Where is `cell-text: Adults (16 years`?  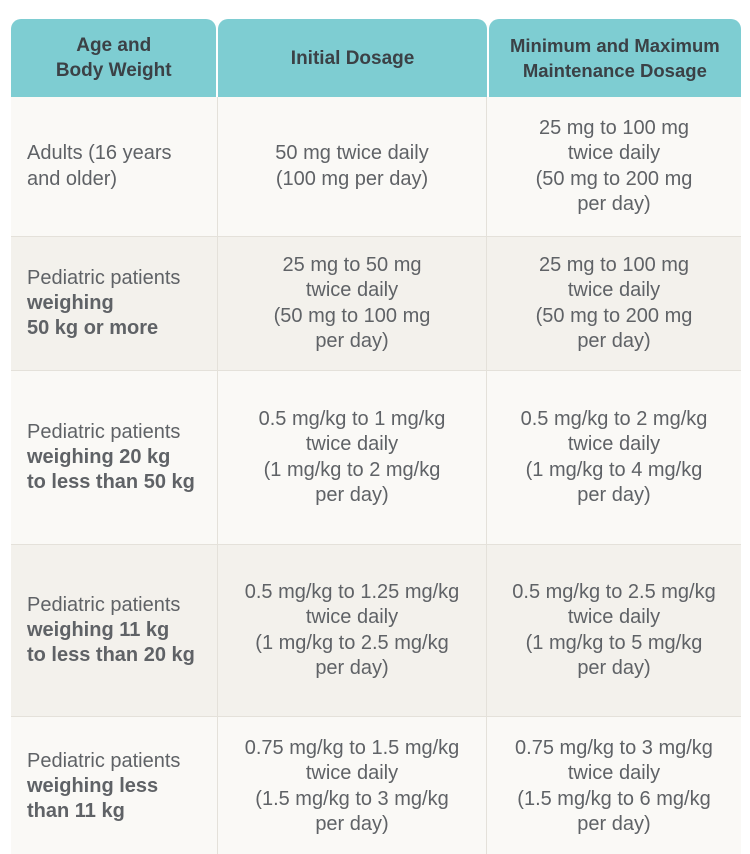
cell-text: Adults (16 years is located at coordinates (99, 153).